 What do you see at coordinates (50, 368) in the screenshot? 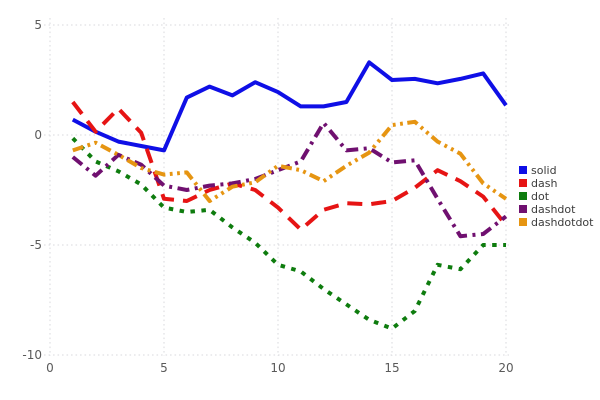
I see `x-axis-tick-label: 0` at bounding box center [50, 368].